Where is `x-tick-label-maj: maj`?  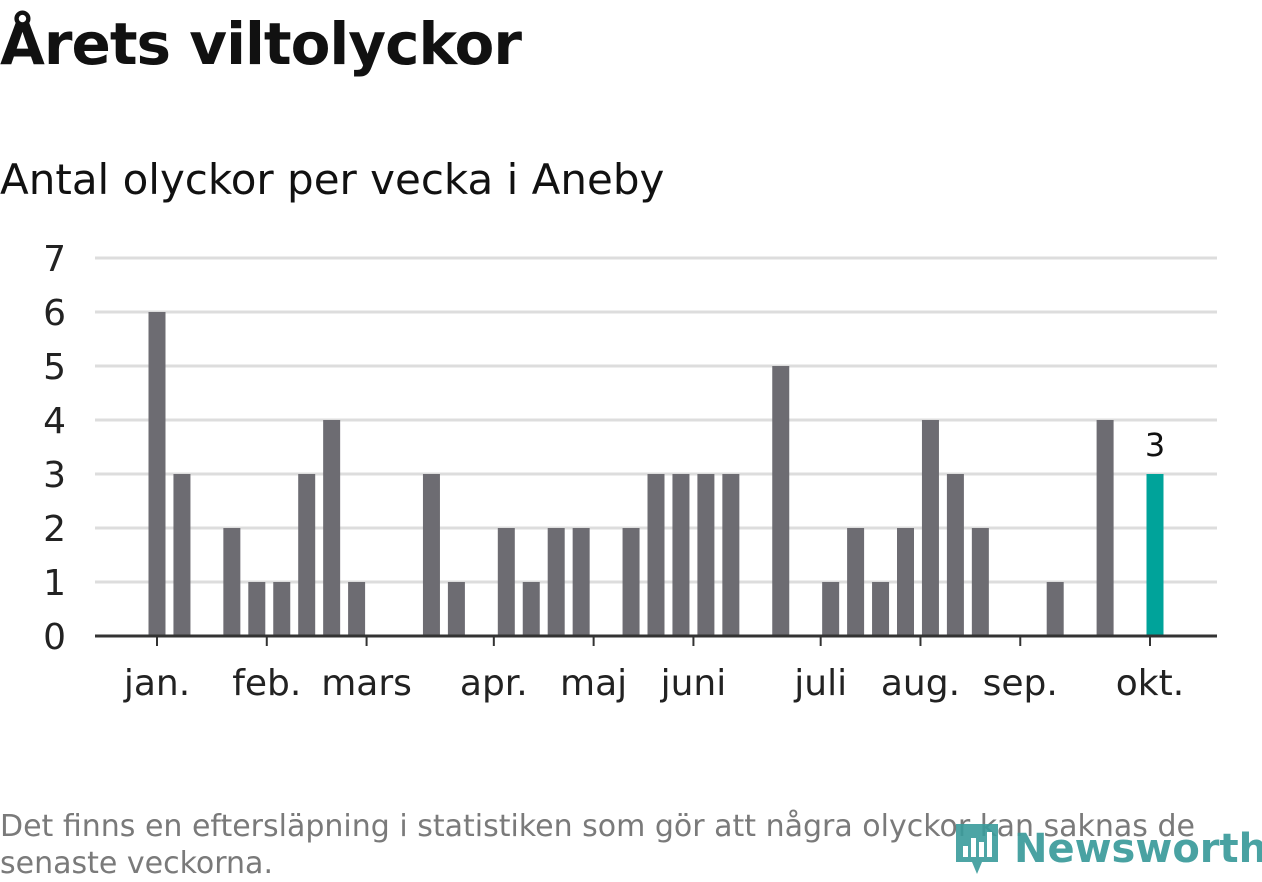 x-tick-label-maj: maj is located at coordinates (593, 683).